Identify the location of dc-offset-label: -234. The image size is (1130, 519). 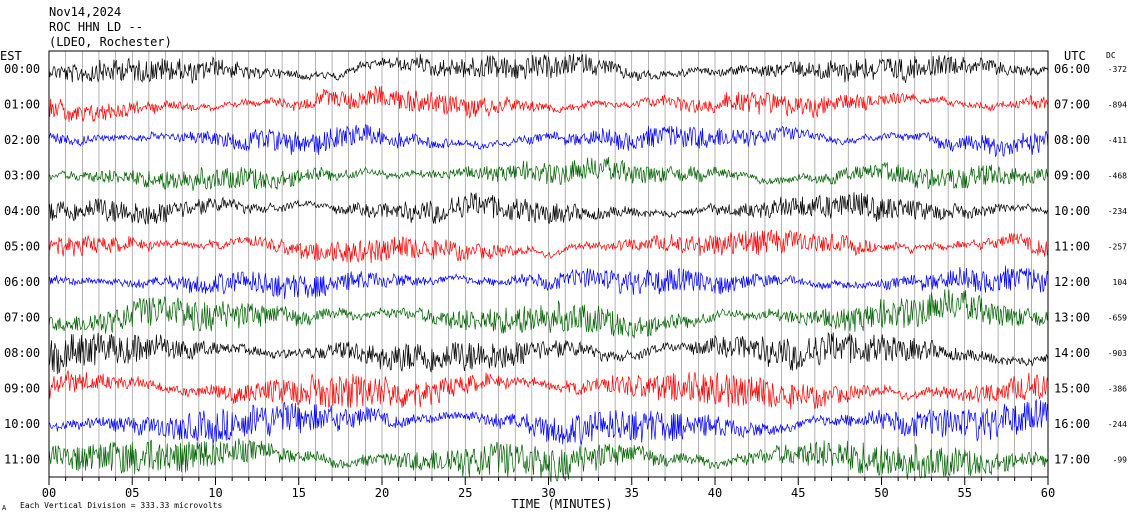
(1117, 211).